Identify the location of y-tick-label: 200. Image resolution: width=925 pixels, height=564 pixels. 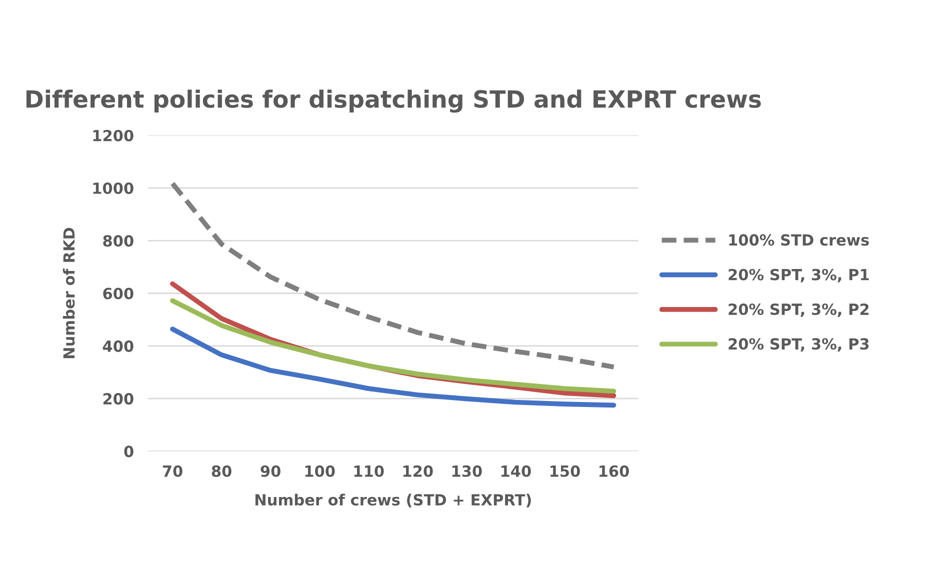
(118, 399).